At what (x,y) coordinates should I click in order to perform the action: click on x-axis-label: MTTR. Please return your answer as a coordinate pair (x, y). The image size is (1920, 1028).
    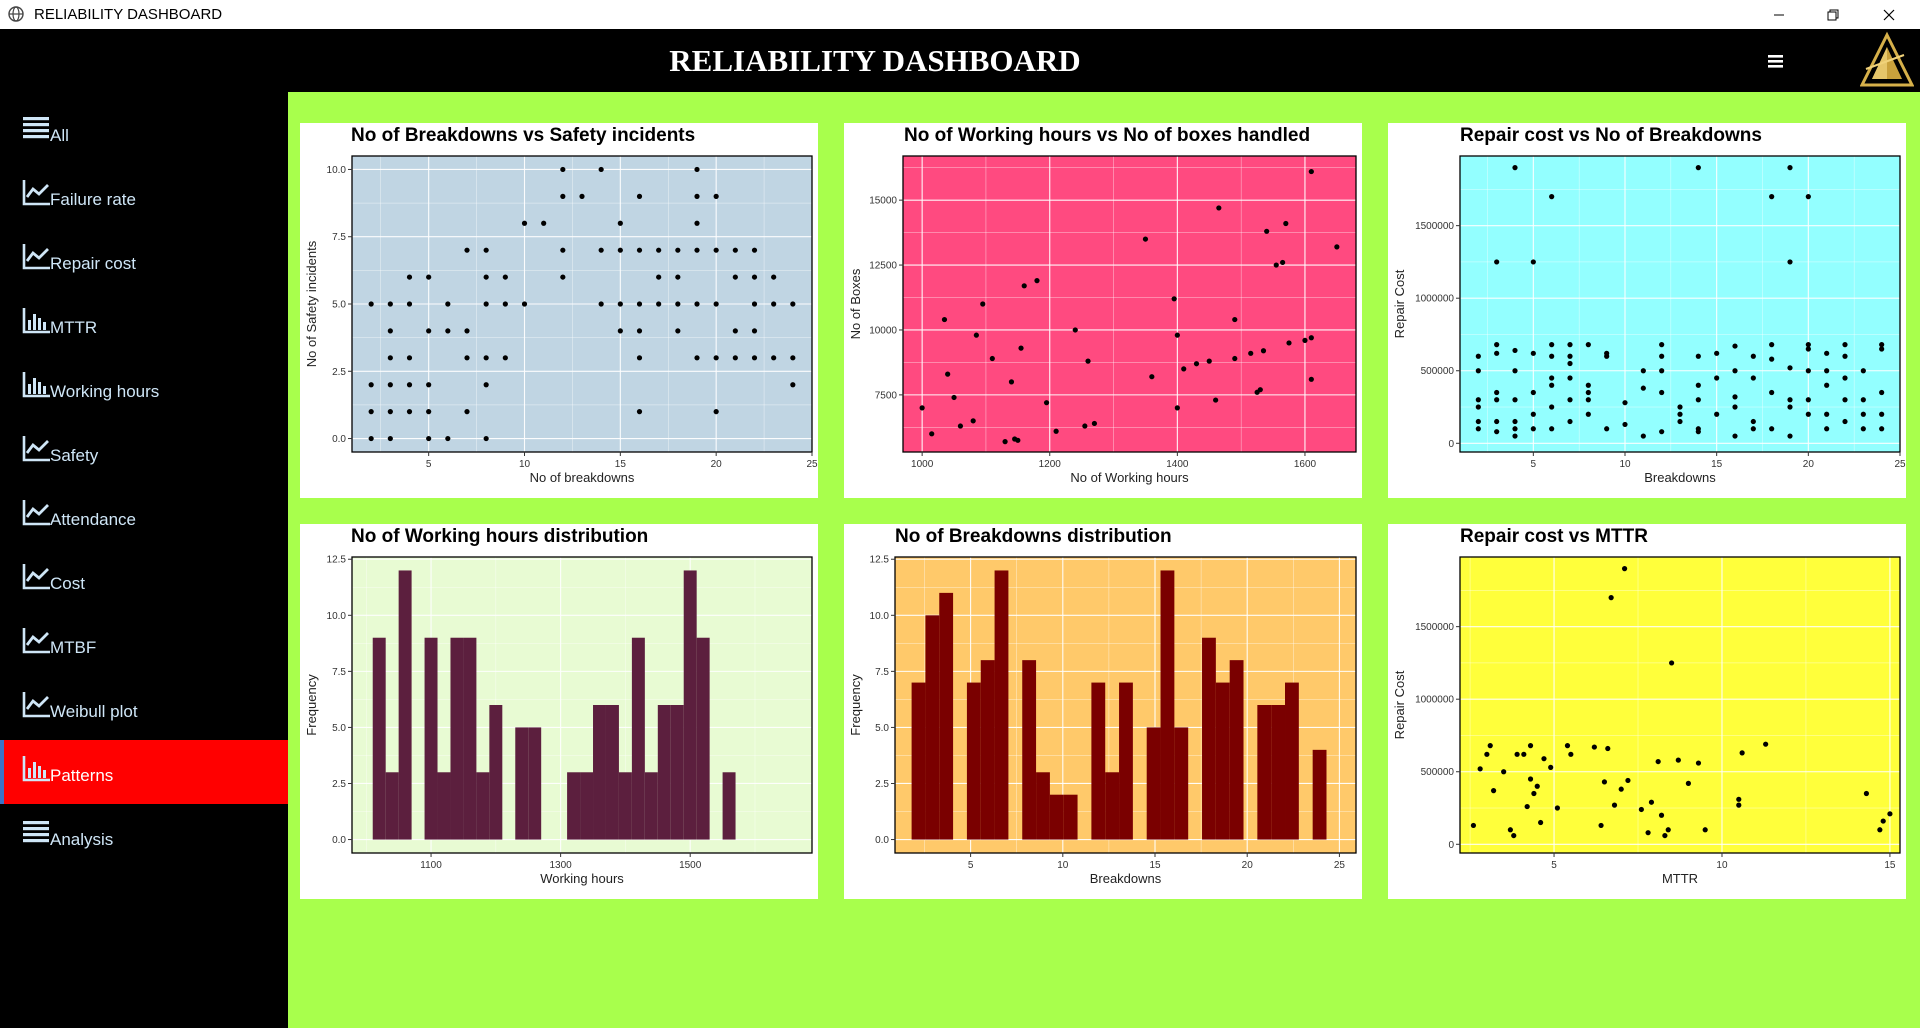
    Looking at the image, I should click on (1680, 878).